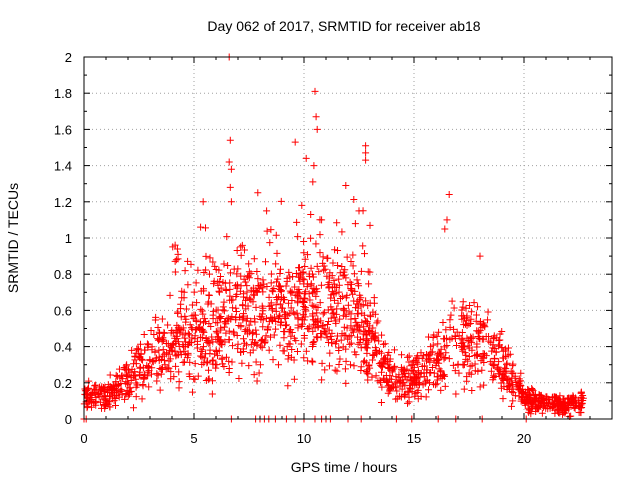  I want to click on y-tick-label: 1.4, so click(63, 166).